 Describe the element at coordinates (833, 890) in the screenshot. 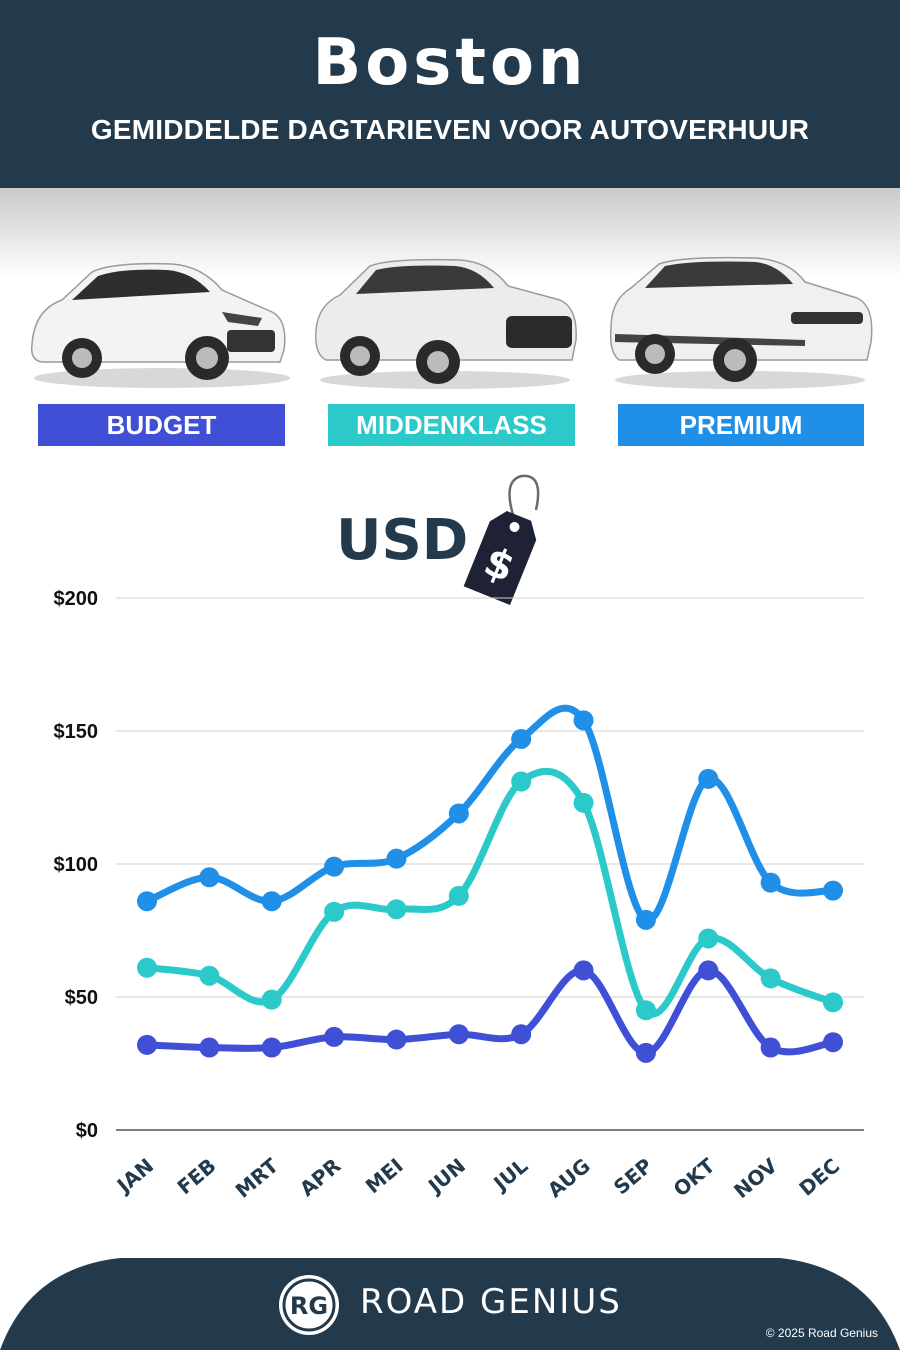

I see `data-point-premium-dec` at that location.